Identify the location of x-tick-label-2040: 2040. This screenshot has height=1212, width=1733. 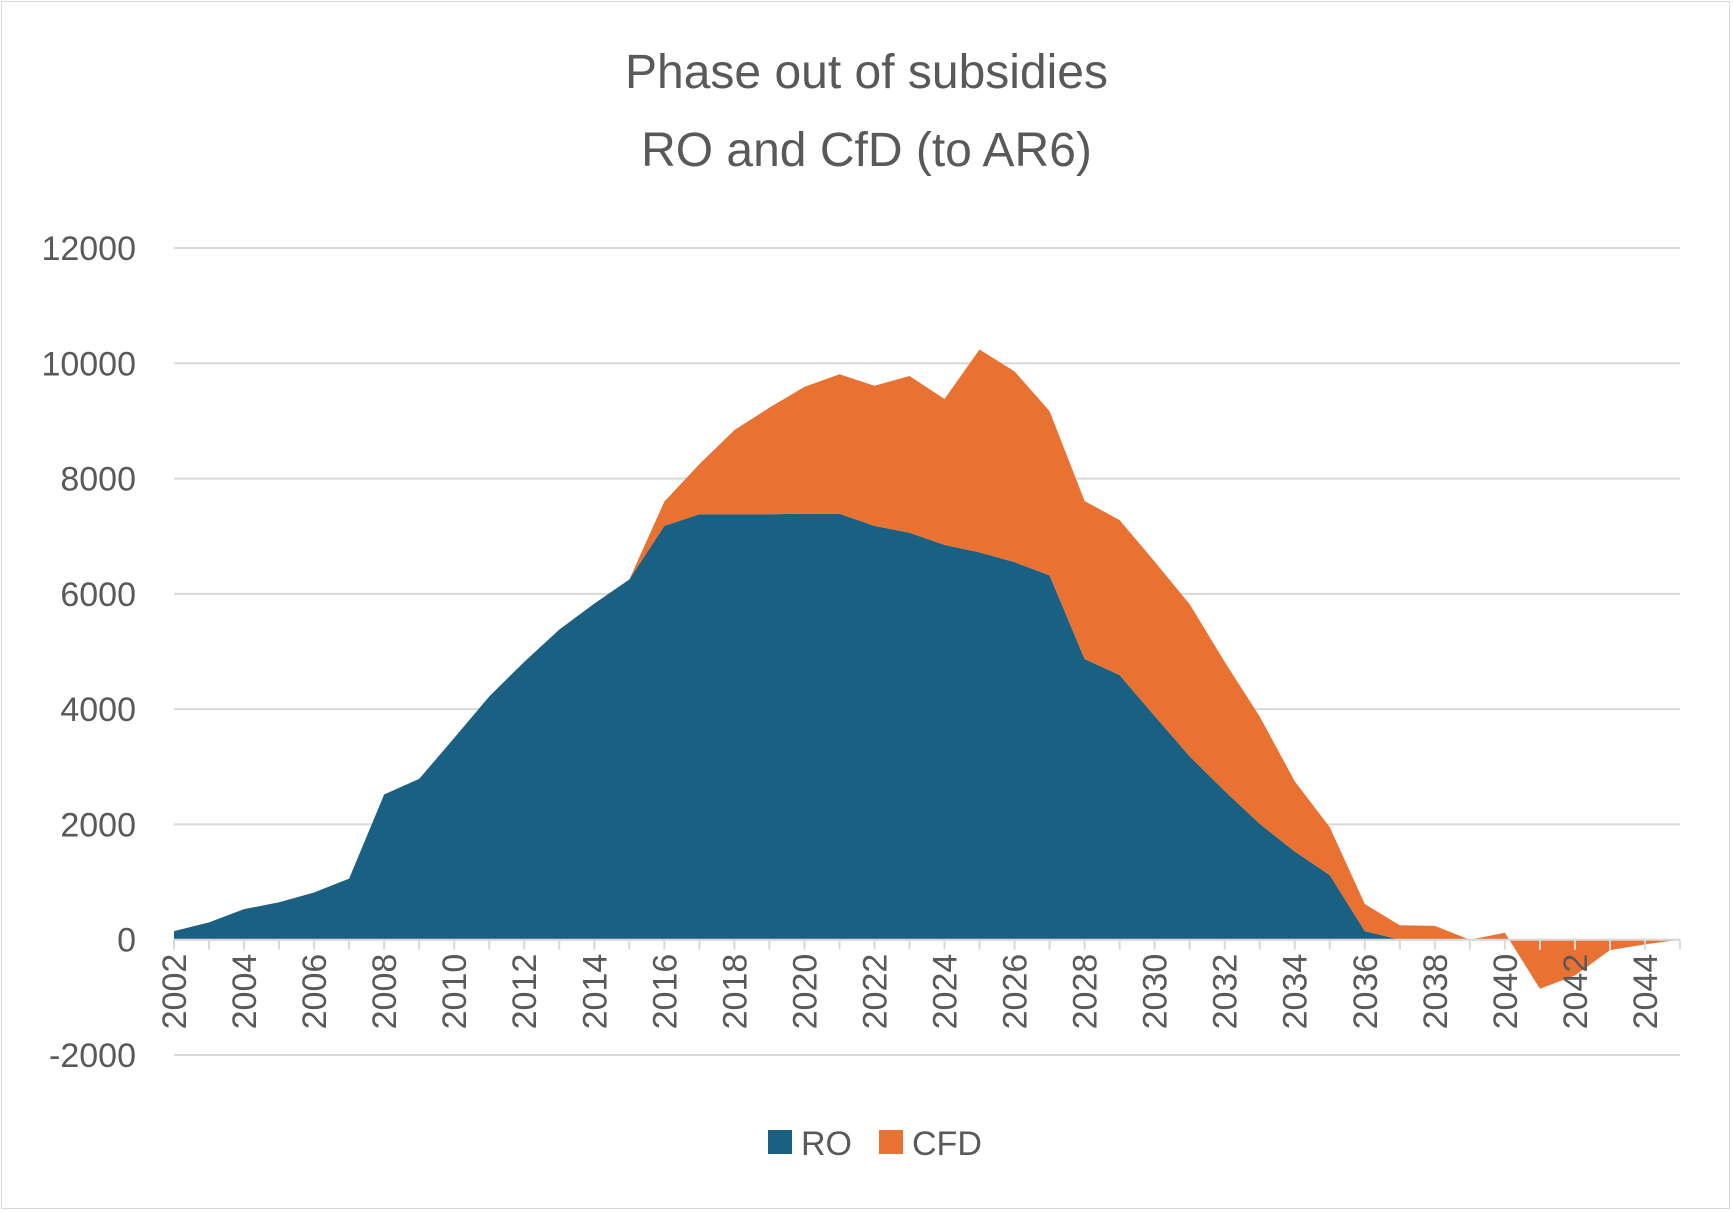
(1506, 992).